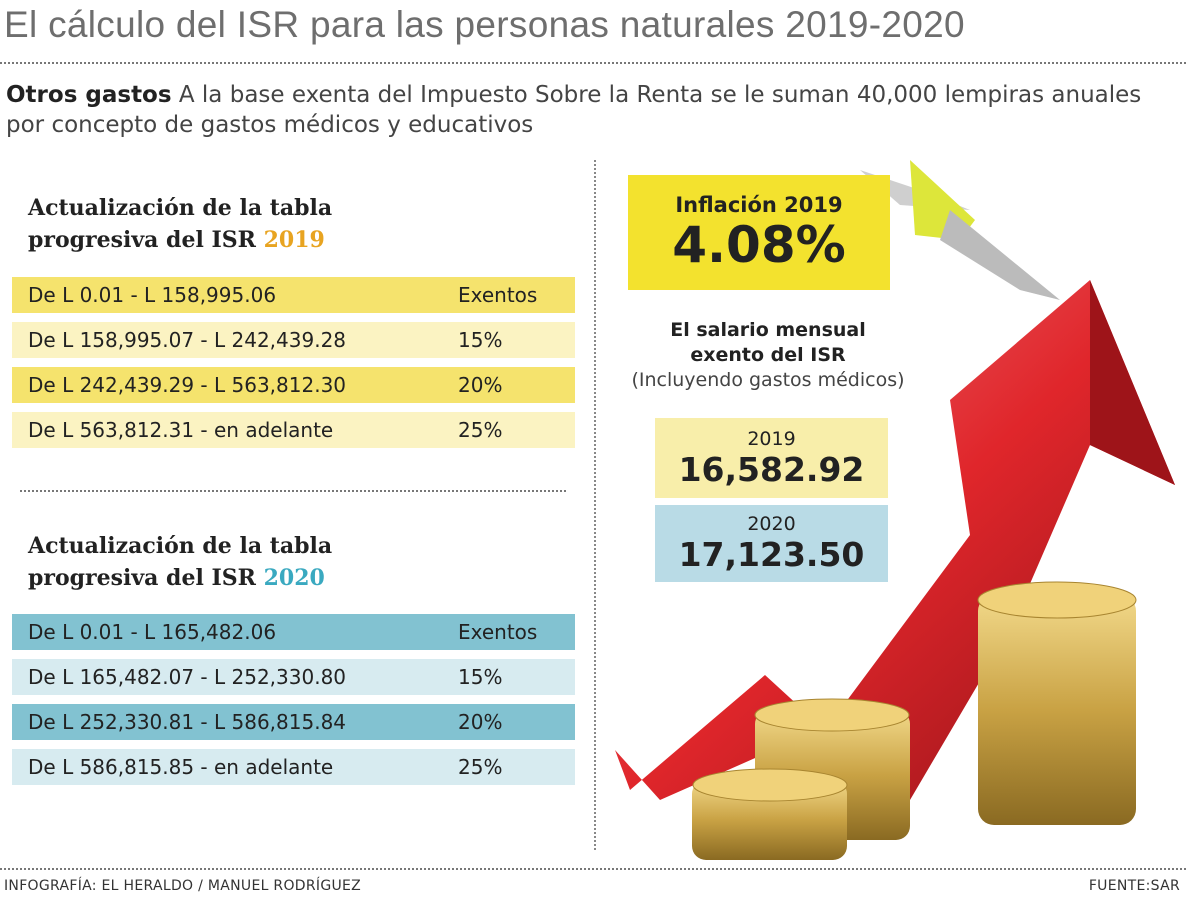  I want to click on bird-icon, so click(960, 230).